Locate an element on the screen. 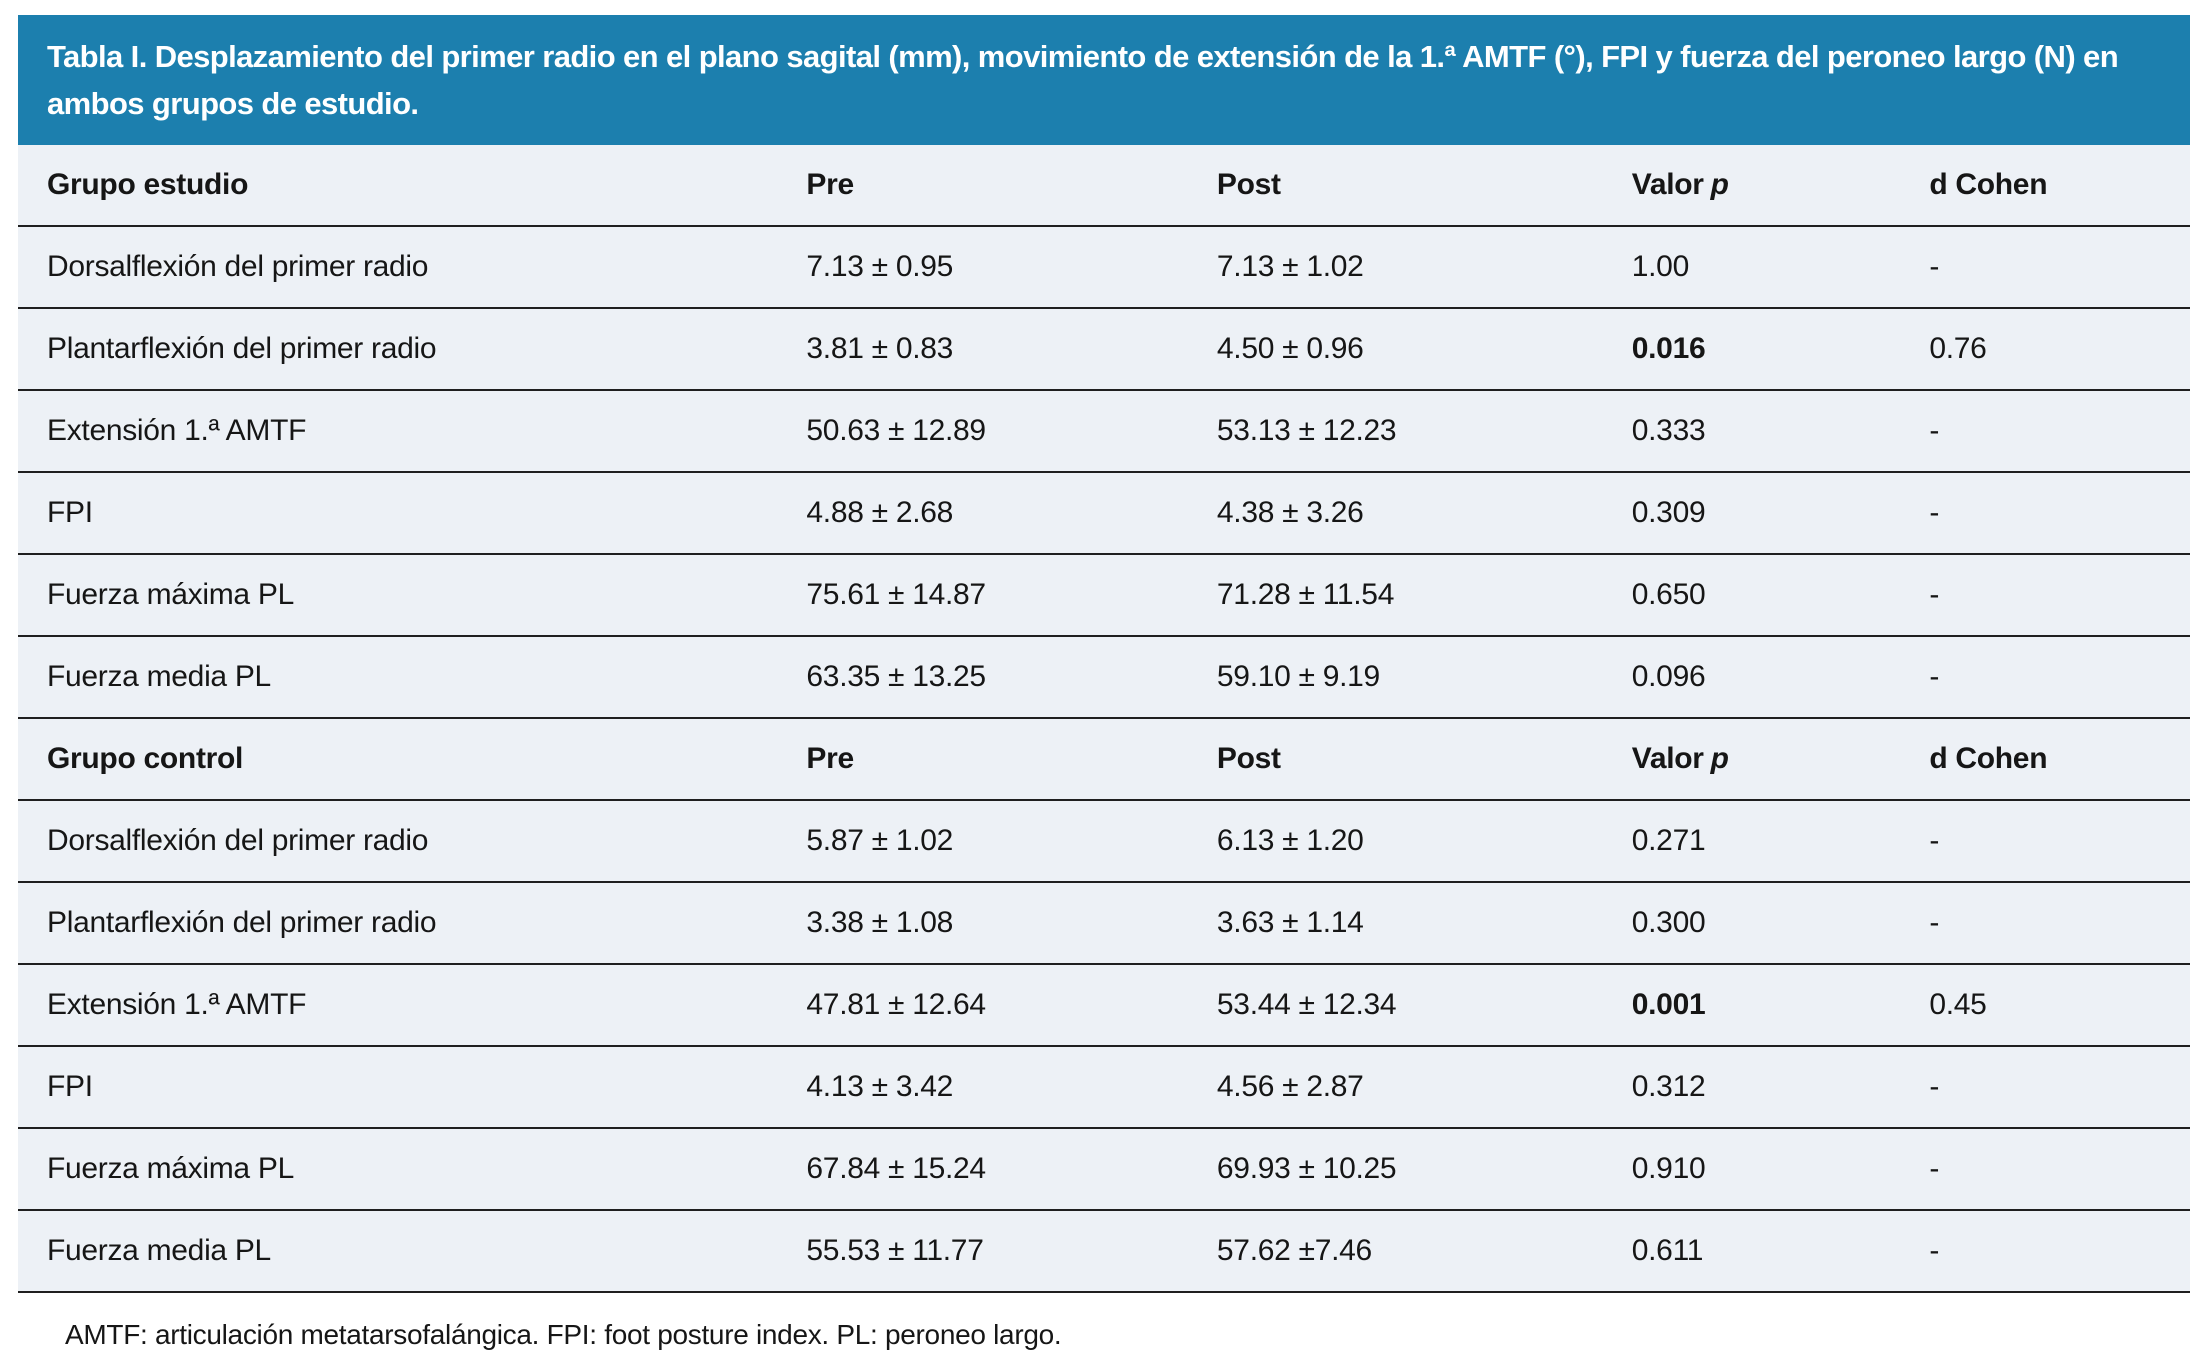 The height and width of the screenshot is (1356, 2207). table-row: FPI 4.13 ± 3.42 4.56 ± 2.87 0.312 - is located at coordinates (1104, 1088).